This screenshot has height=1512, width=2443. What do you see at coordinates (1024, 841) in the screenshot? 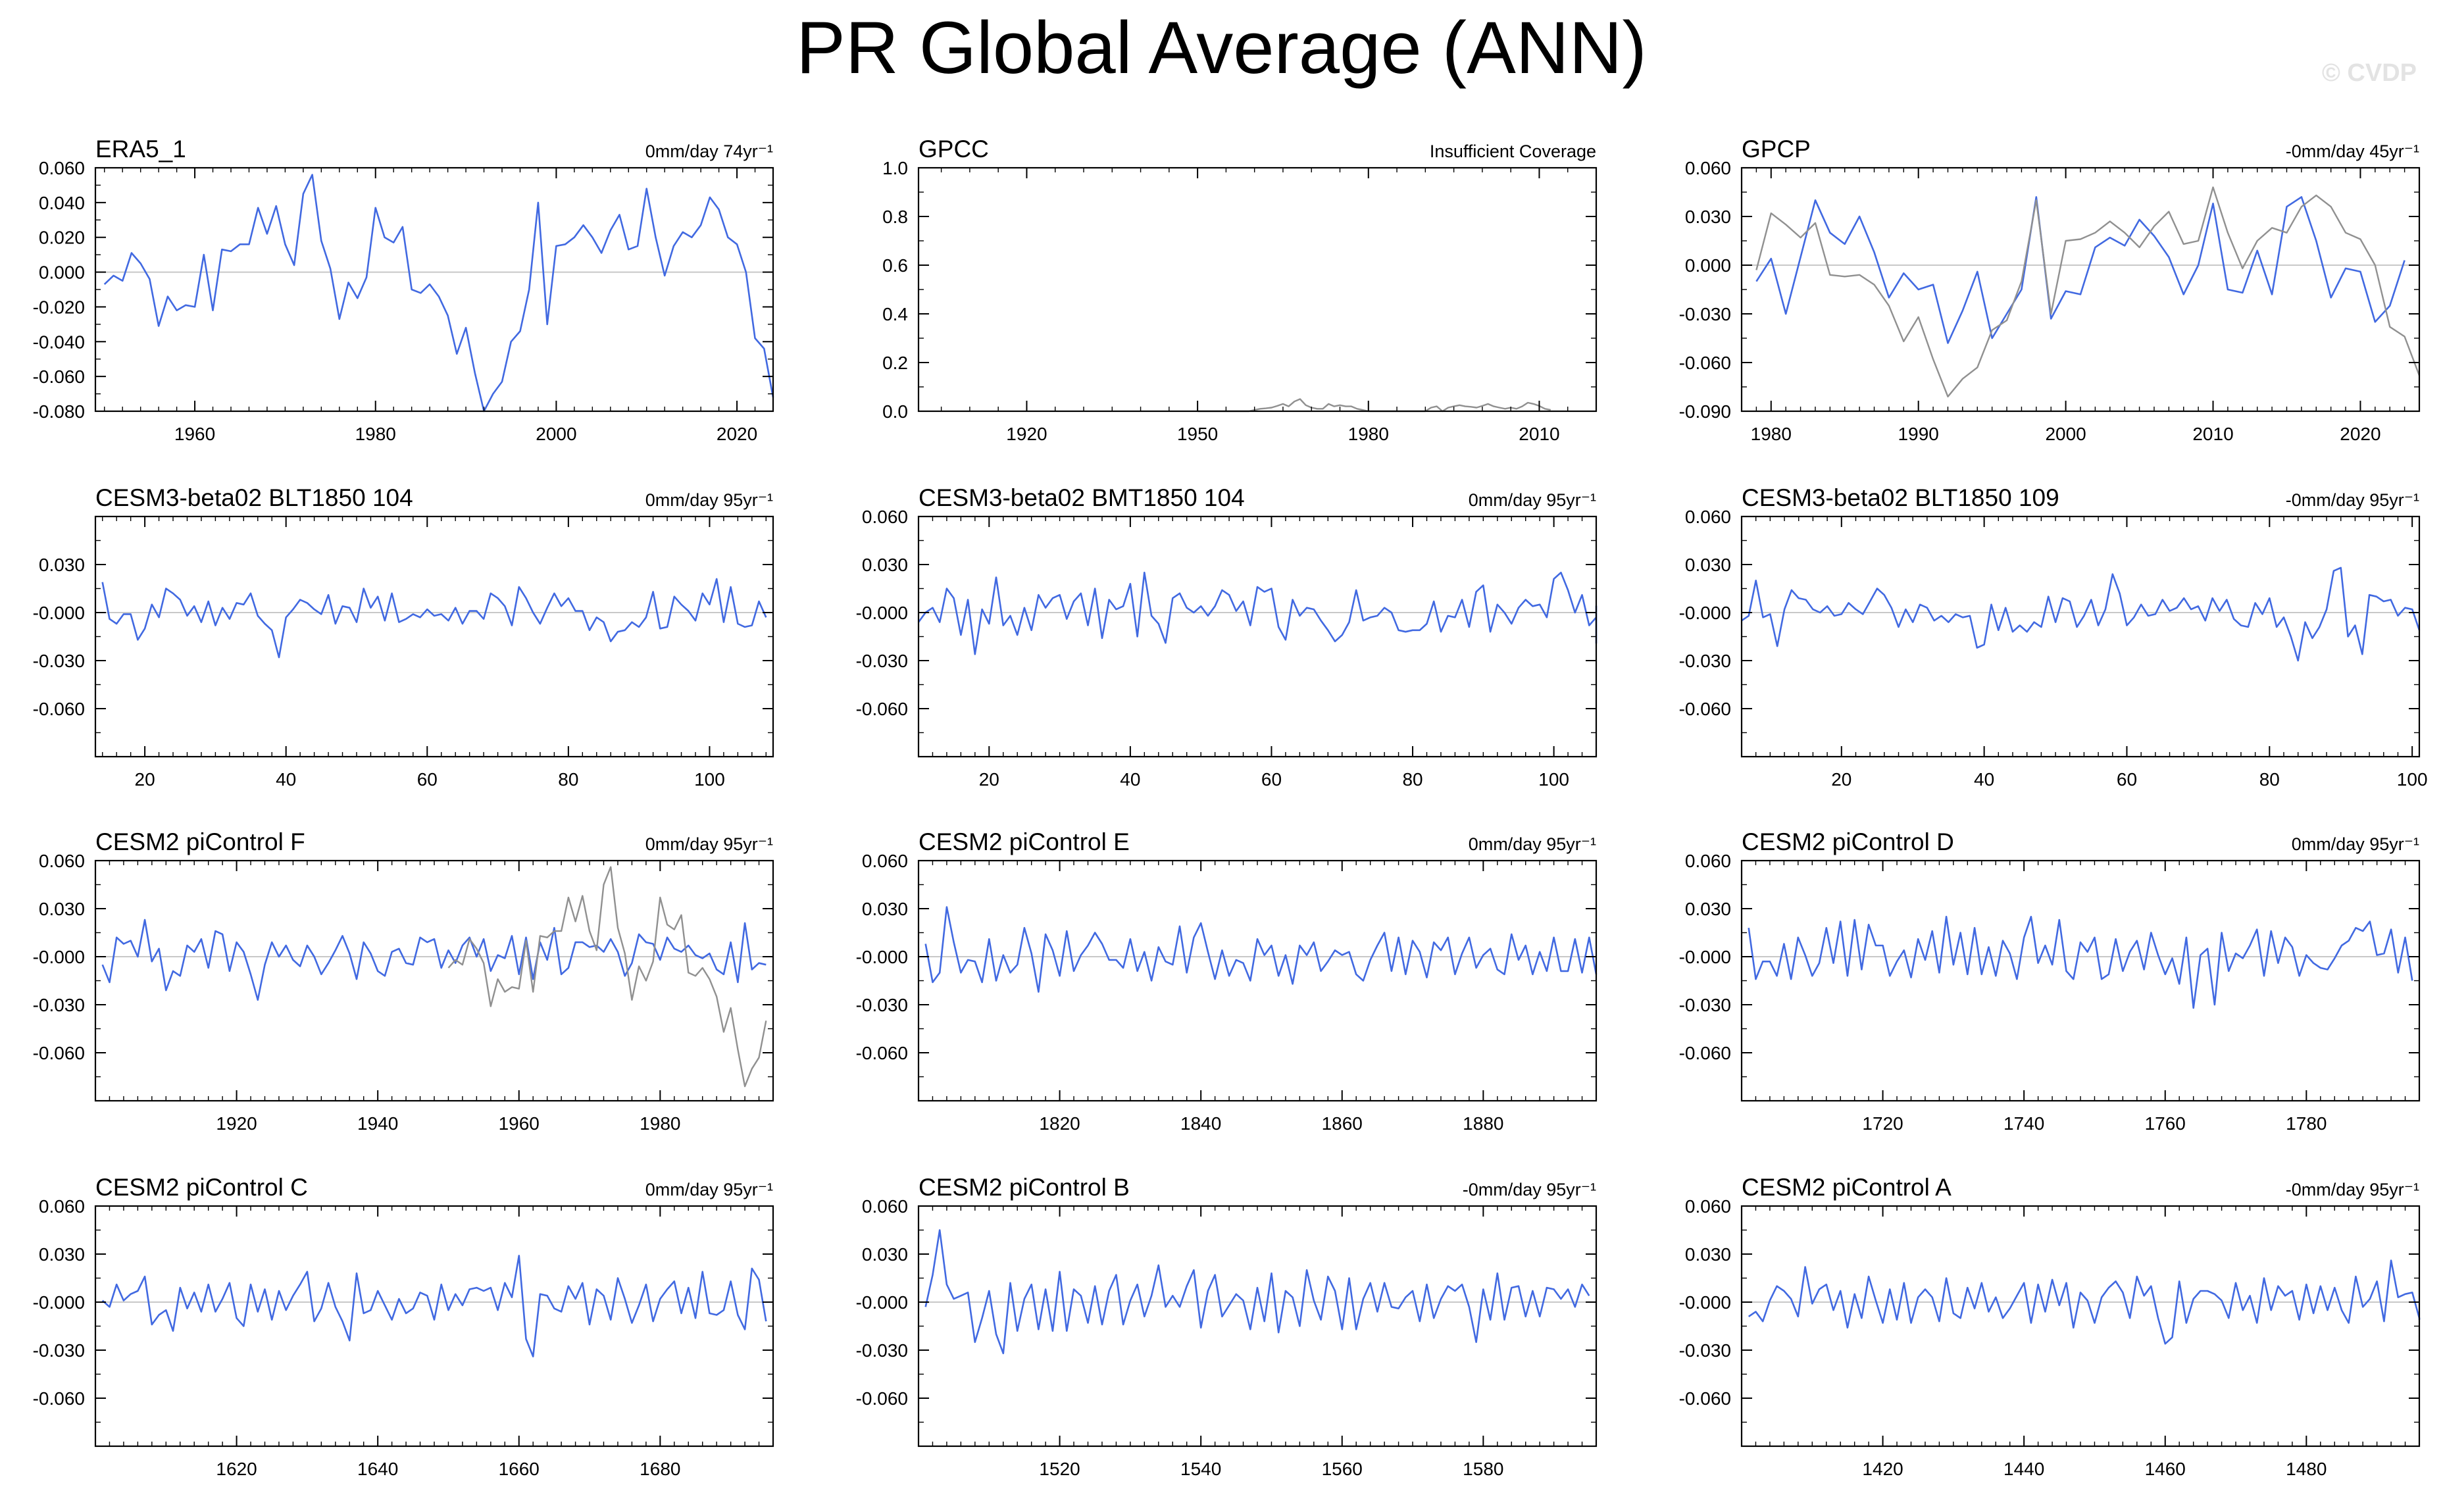
I see `panel-title: CESM2 piControl E` at bounding box center [1024, 841].